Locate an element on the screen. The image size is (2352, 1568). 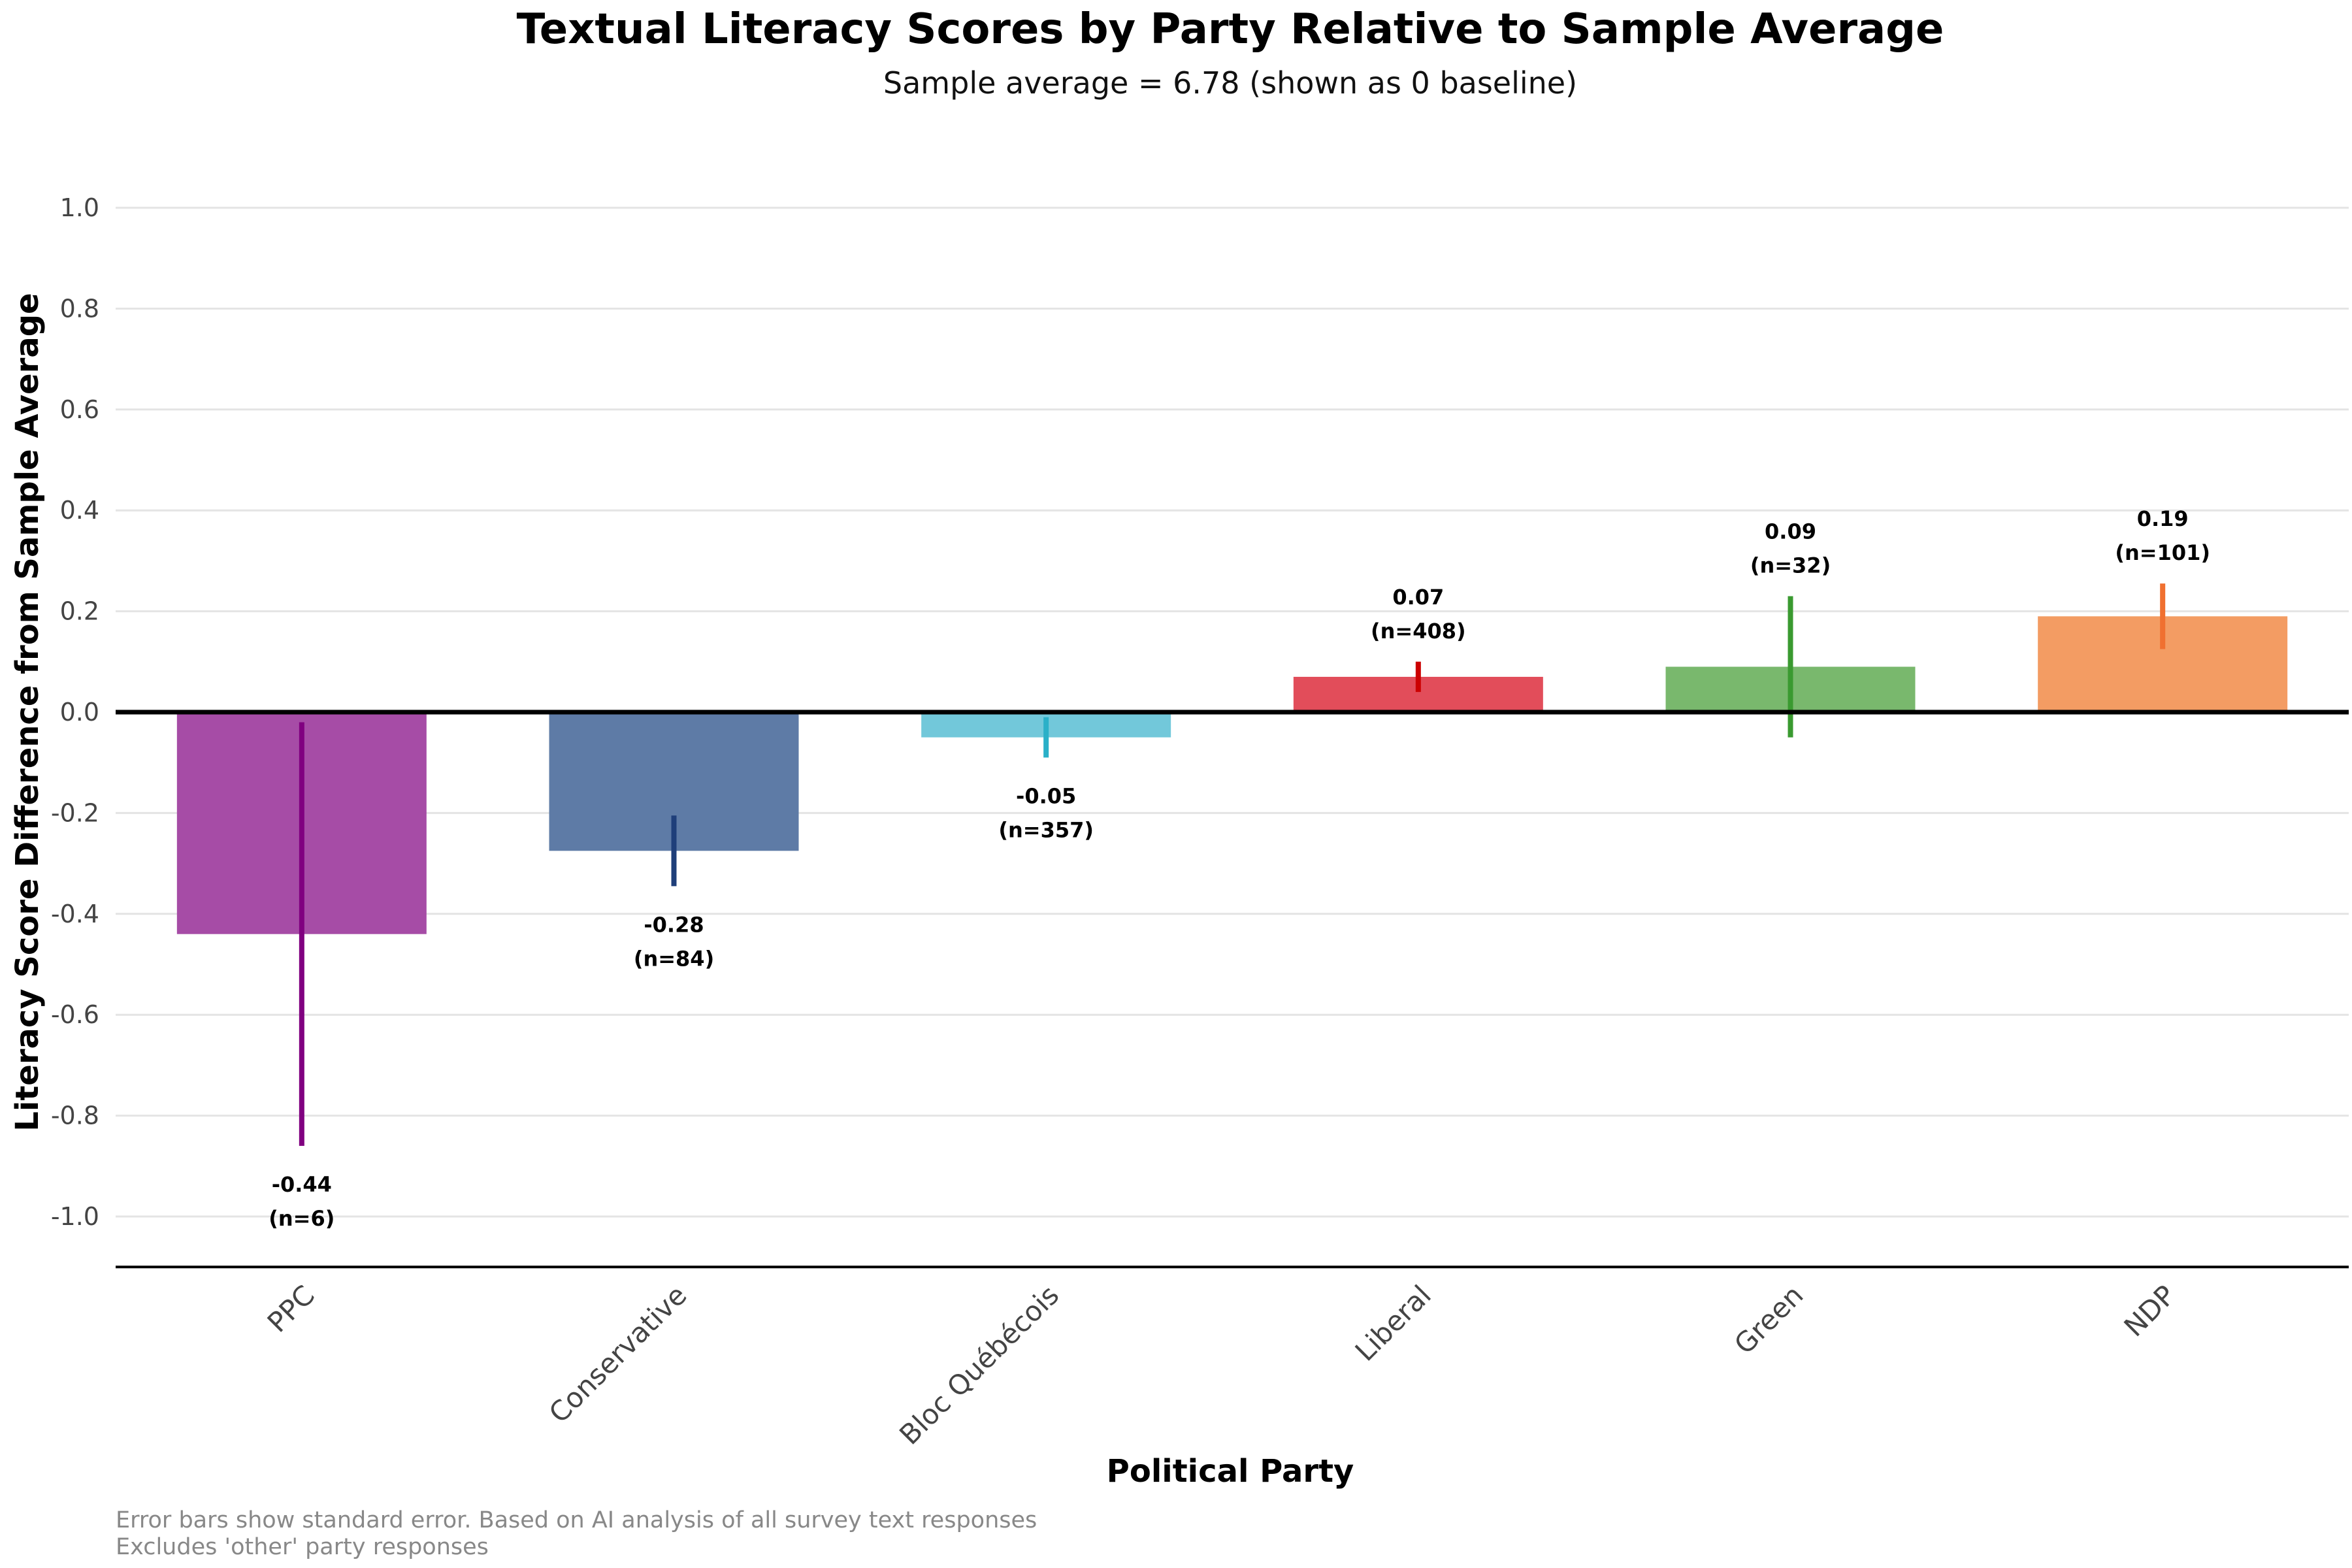
x-tick-label-5: NDP is located at coordinates (2150, 1311).